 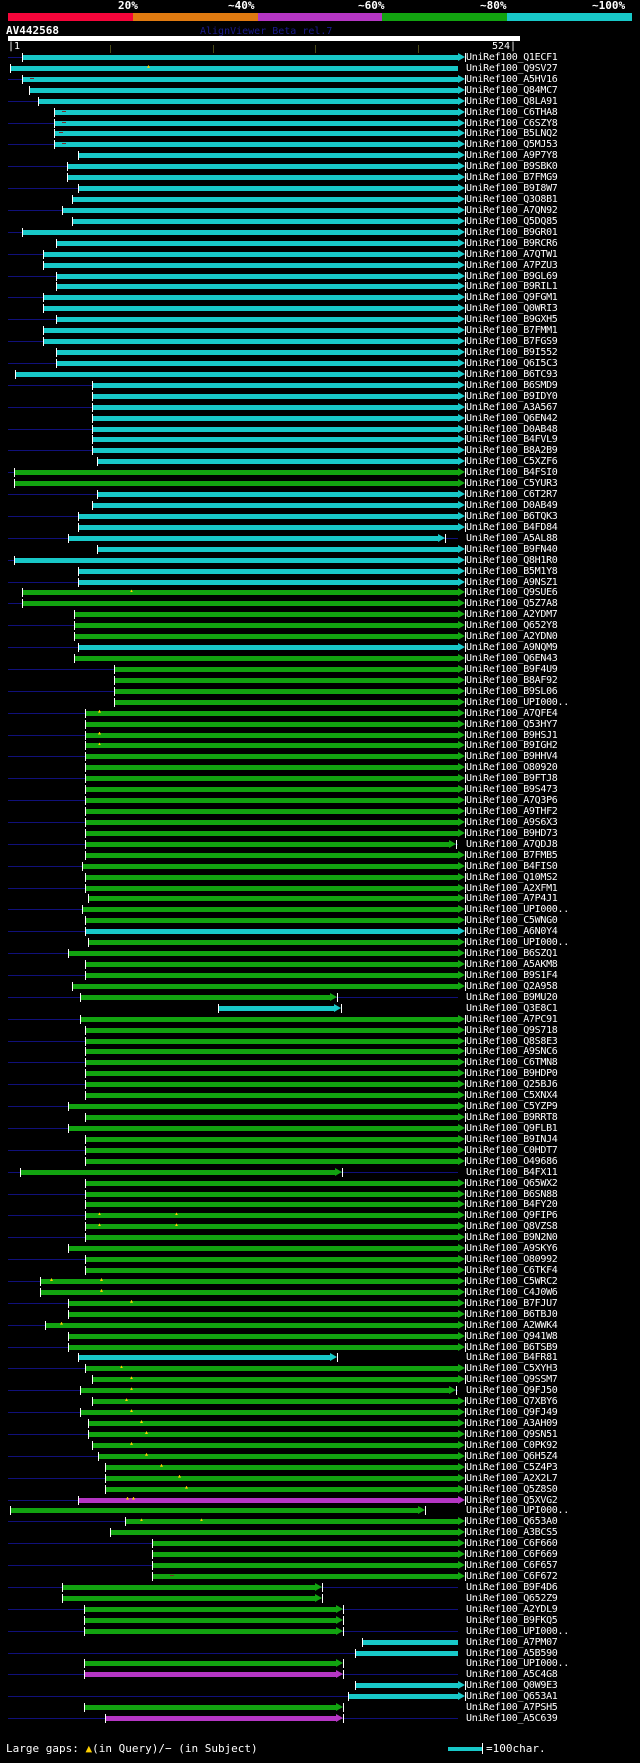 What do you see at coordinates (512, 1194) in the screenshot?
I see `hit-accession-label: UniRef100_B6SN88` at bounding box center [512, 1194].